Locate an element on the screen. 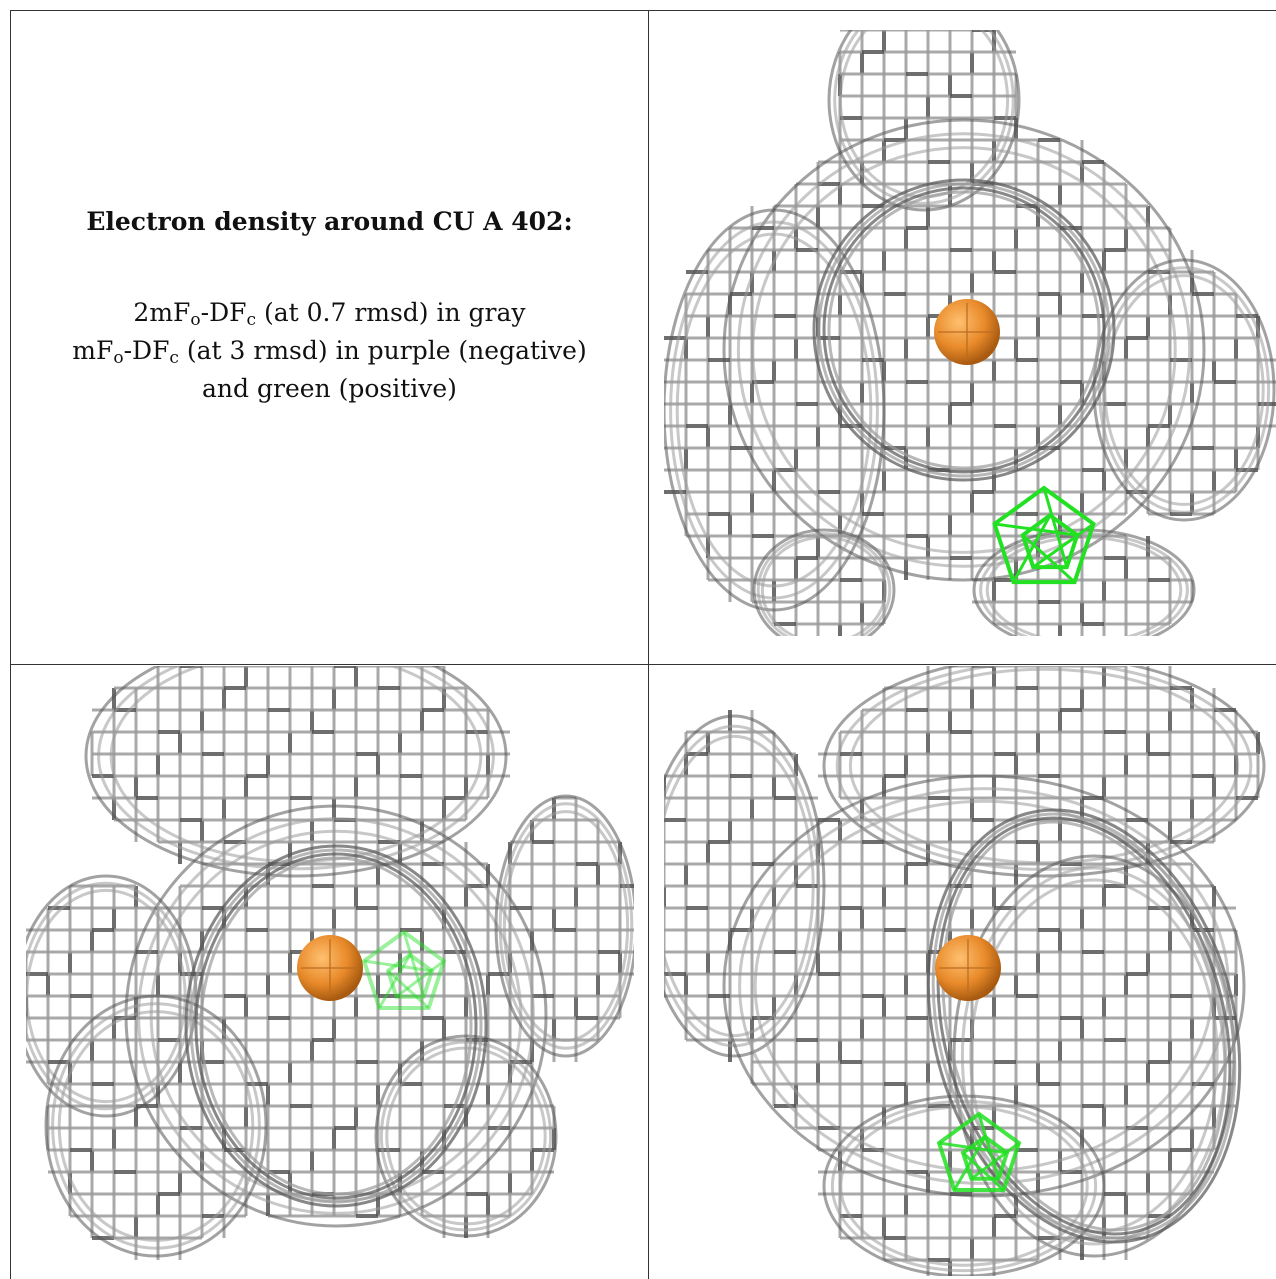  legend-line-colors: and green (positive) is located at coordinates (329, 388).